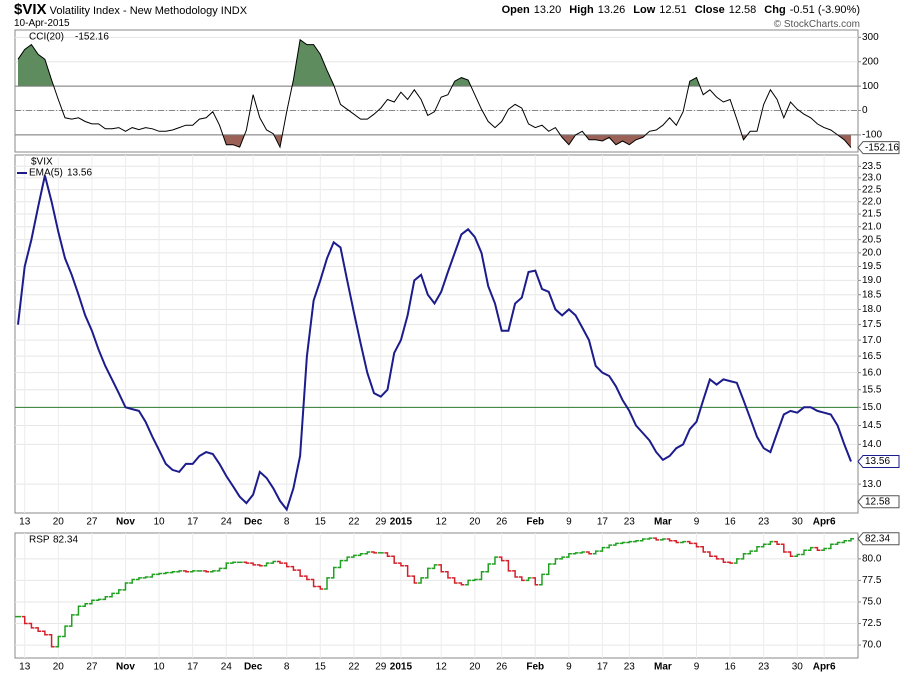 The width and height of the screenshot is (900, 673). What do you see at coordinates (872, 559) in the screenshot?
I see `y-tick-label: 80.0` at bounding box center [872, 559].